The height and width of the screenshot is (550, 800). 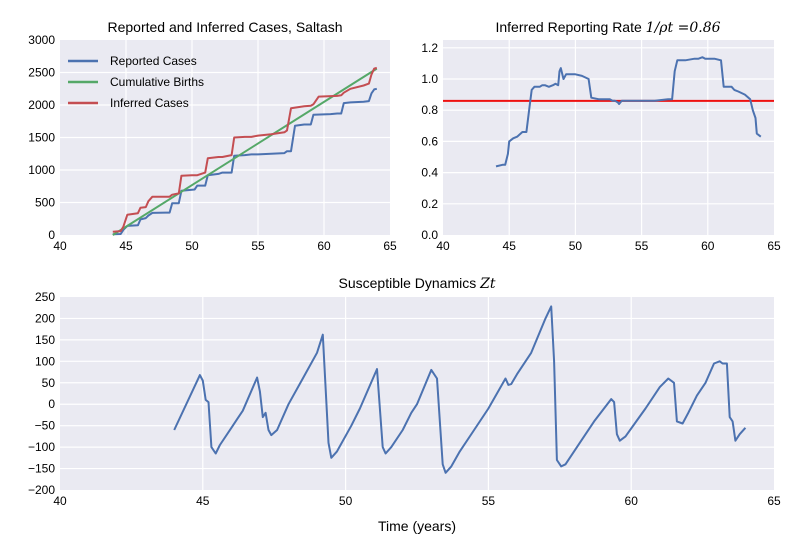 I want to click on legend-label-0: Reported Cases, so click(x=153, y=61).